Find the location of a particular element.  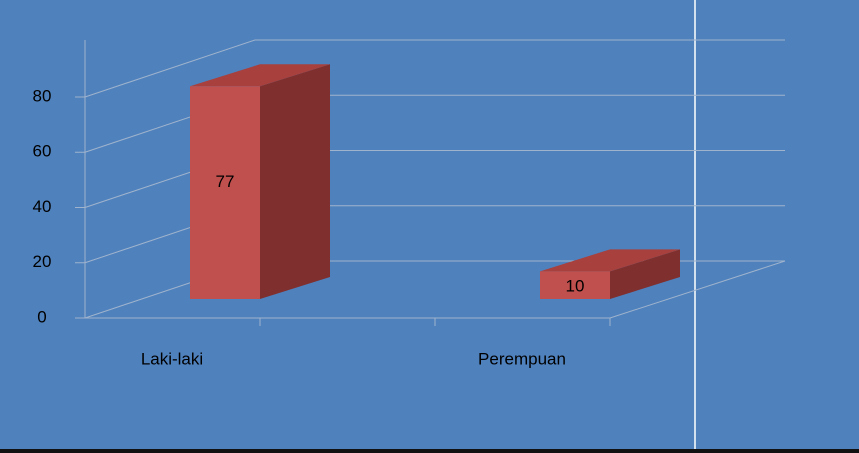

y-tick-label: 80 is located at coordinates (42, 95).